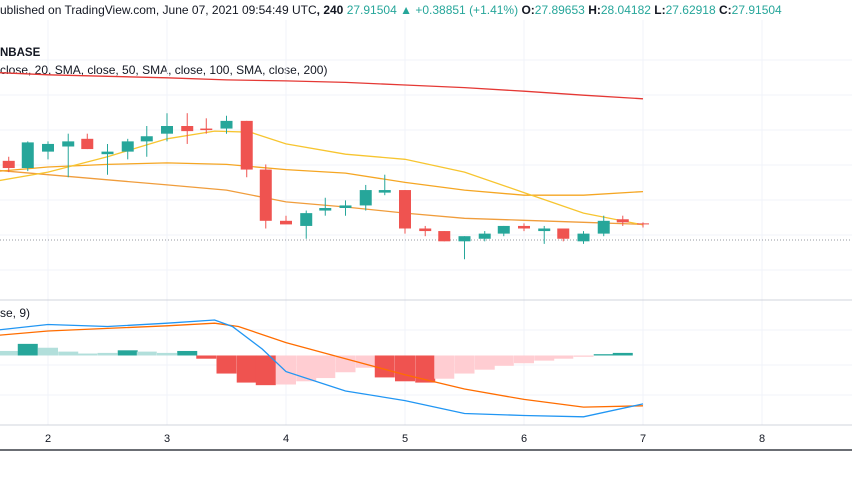 The image size is (852, 485). Describe the element at coordinates (330, 10) in the screenshot. I see `interval-text: , 240` at that location.